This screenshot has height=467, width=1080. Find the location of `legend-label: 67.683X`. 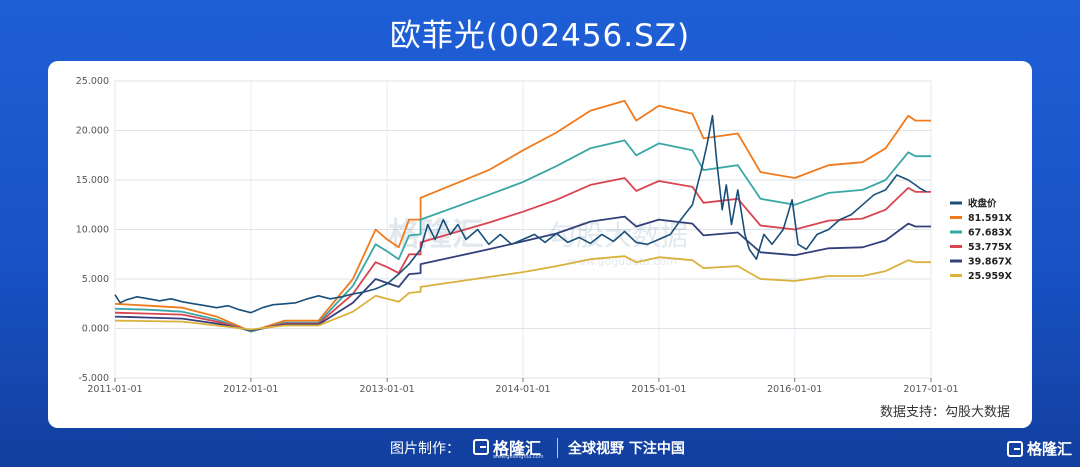

legend-label: 67.683X is located at coordinates (990, 233).